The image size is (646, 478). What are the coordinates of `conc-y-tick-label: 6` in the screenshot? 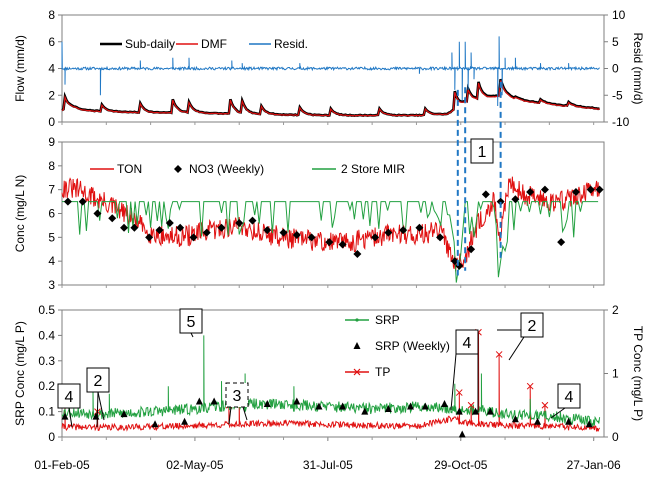 It's located at (51, 214).